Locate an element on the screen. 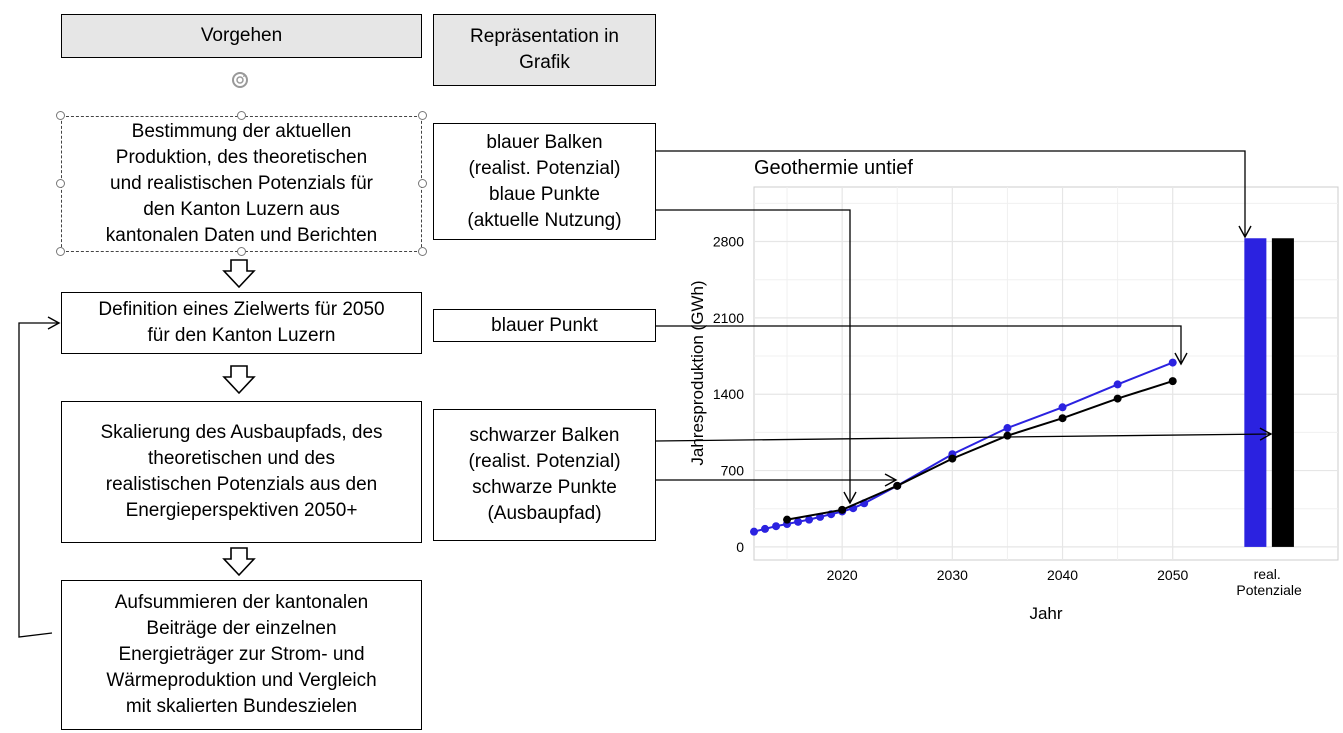 The height and width of the screenshot is (733, 1343). feedback-loop-arrow is located at coordinates (39, 477).